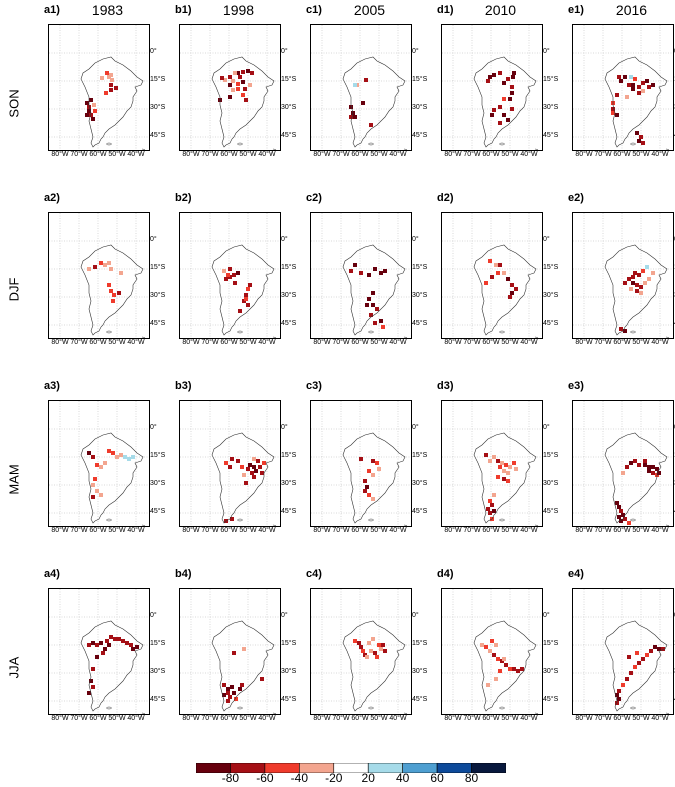  What do you see at coordinates (620, 276) in the screenshot?
I see `map-panel-e2: e2)0°15°S30°S45°S80°W70°W60°W50°W40°W` at bounding box center [620, 276].